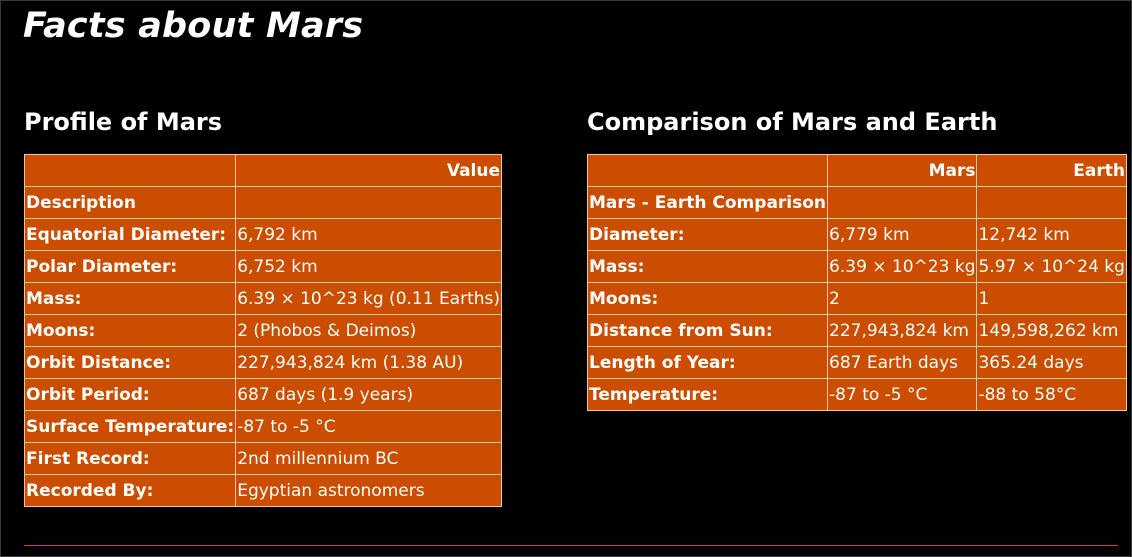  Describe the element at coordinates (902, 330) in the screenshot. I see `mars-value: 227,943,824 km` at that location.